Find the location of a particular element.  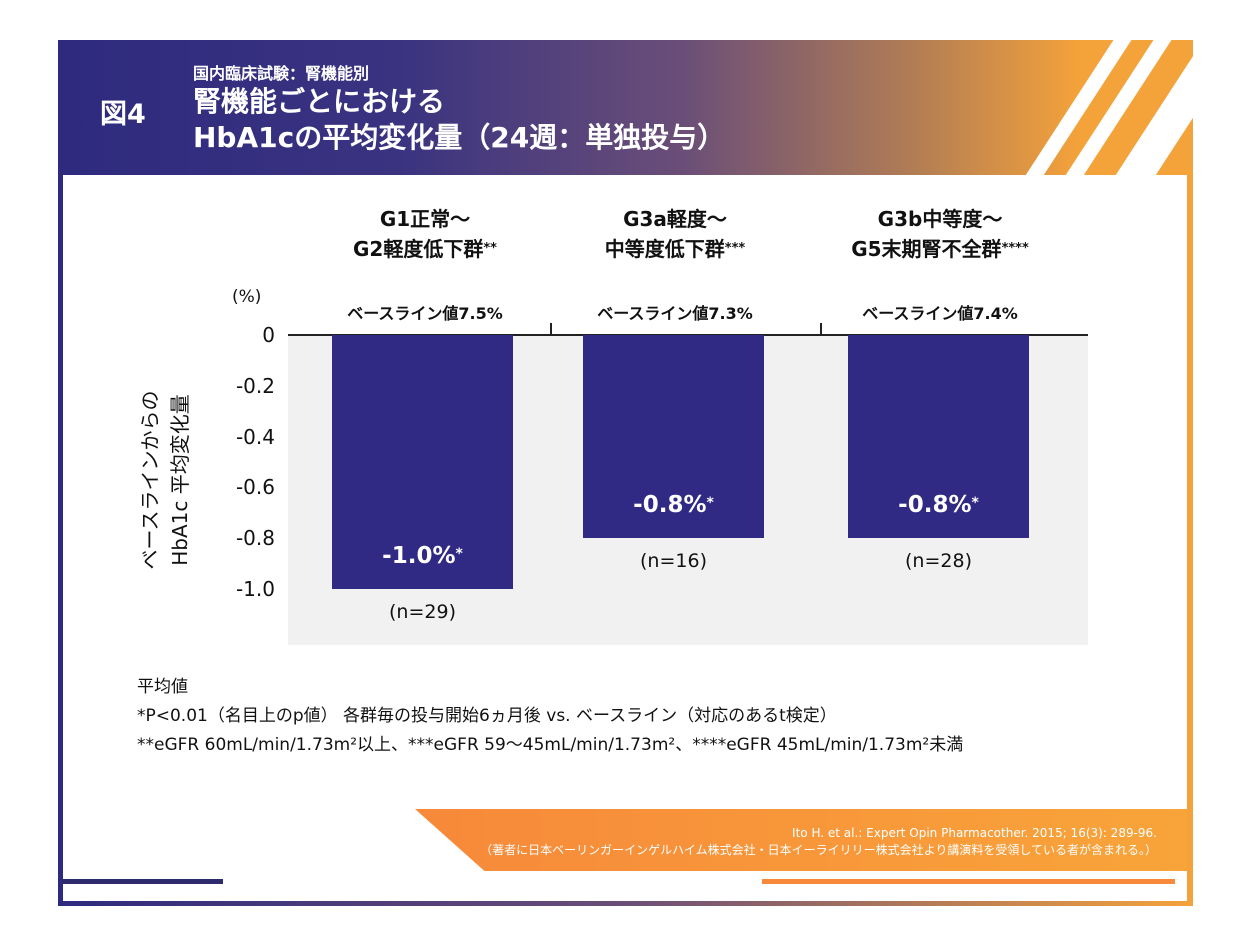

category-line: G5末期腎不全群**** is located at coordinates (940, 249).